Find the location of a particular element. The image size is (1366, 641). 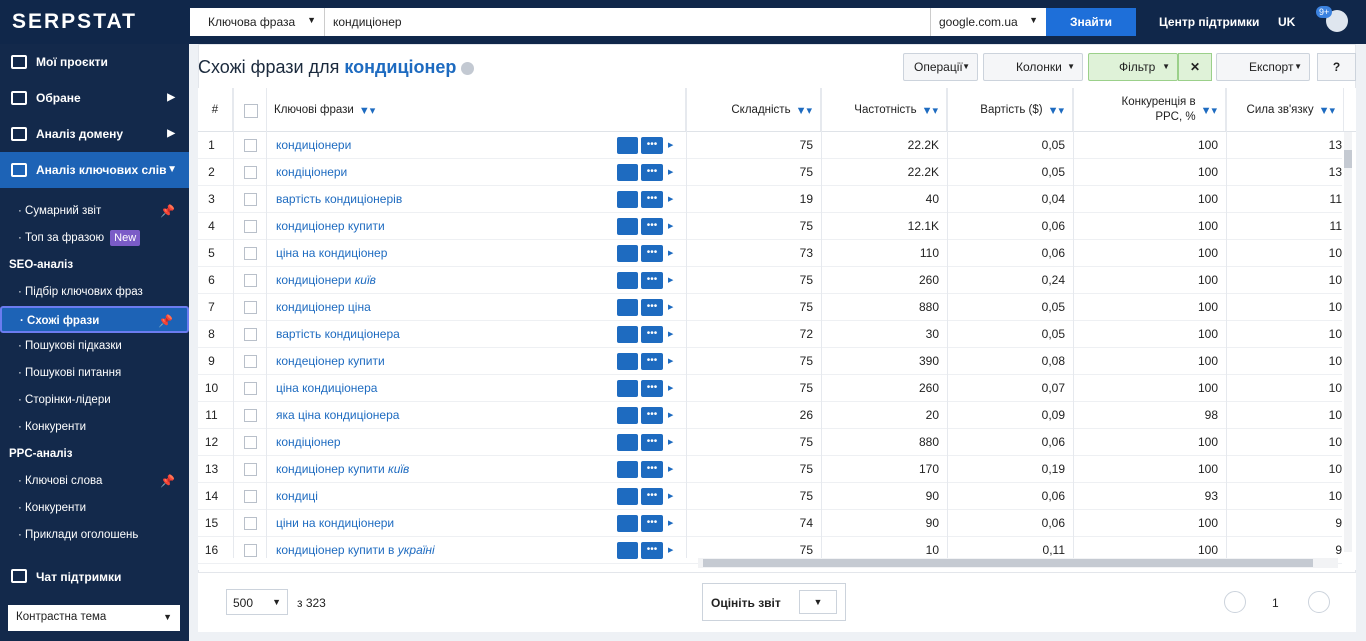

page-size-select: 500 ▼ is located at coordinates (257, 602).